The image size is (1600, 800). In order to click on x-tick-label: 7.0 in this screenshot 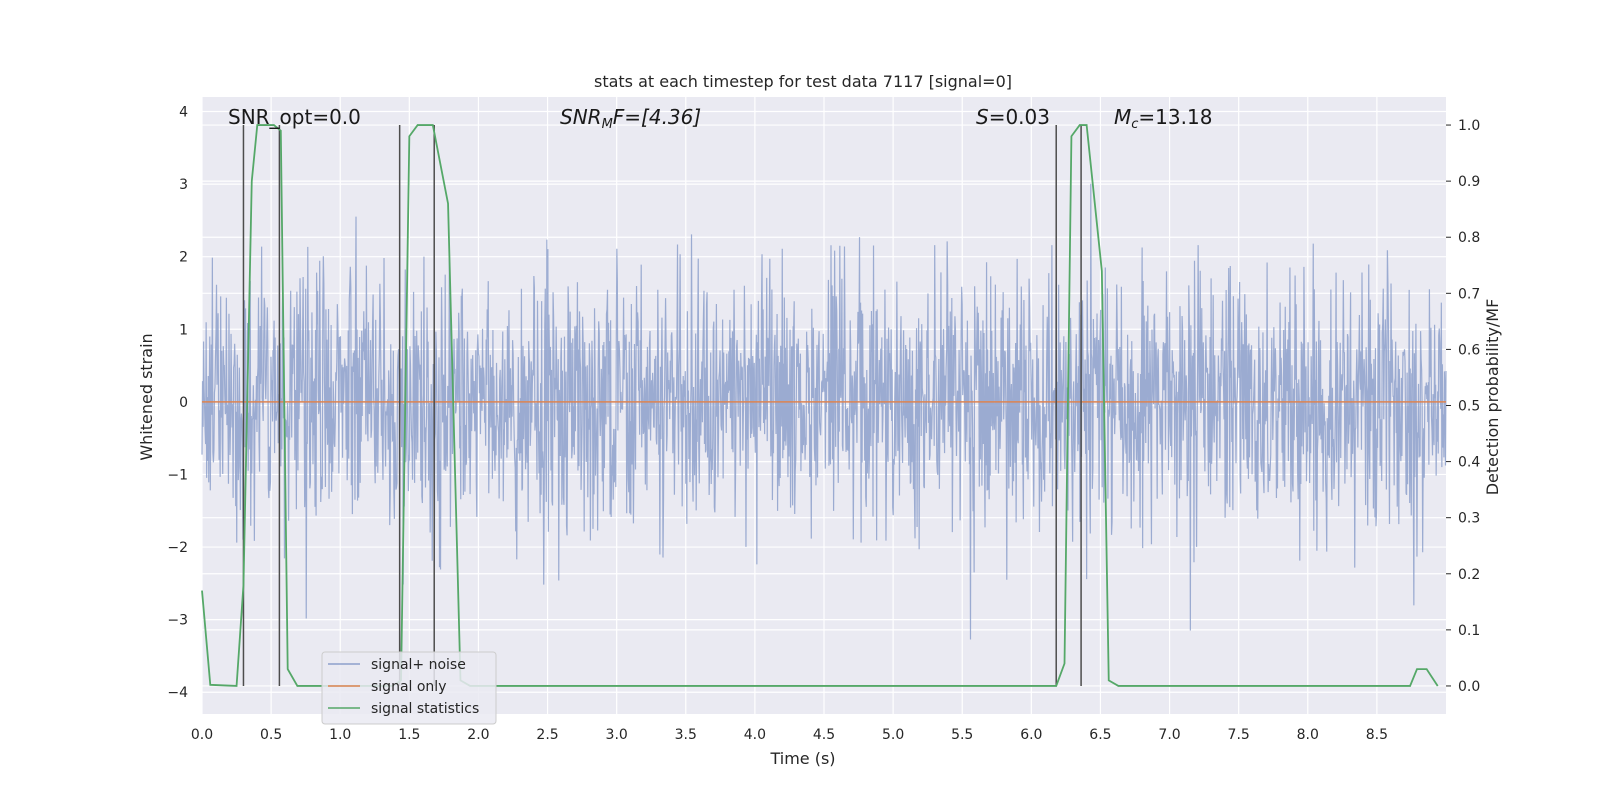, I will do `click(1169, 735)`.